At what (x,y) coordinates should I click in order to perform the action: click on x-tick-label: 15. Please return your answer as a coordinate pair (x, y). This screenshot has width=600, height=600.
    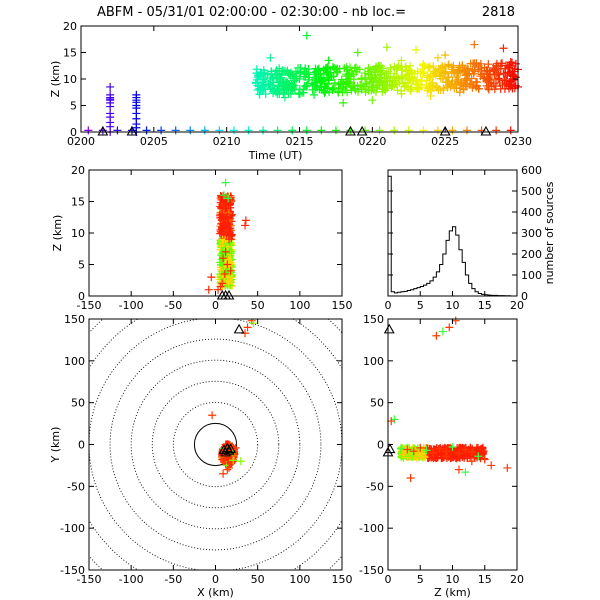
    Looking at the image, I should click on (485, 579).